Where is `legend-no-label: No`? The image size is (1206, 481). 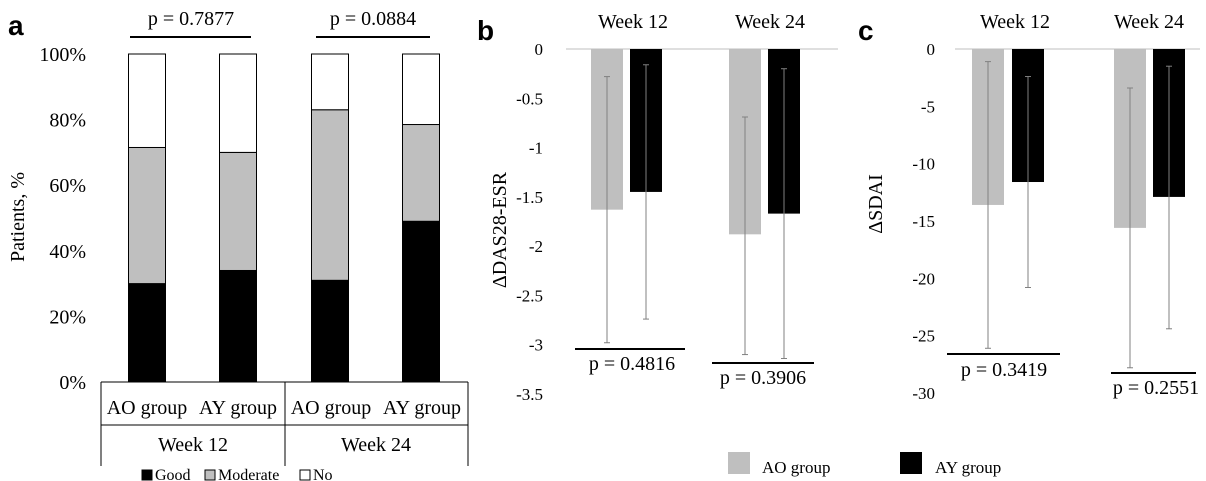
legend-no-label: No is located at coordinates (323, 474).